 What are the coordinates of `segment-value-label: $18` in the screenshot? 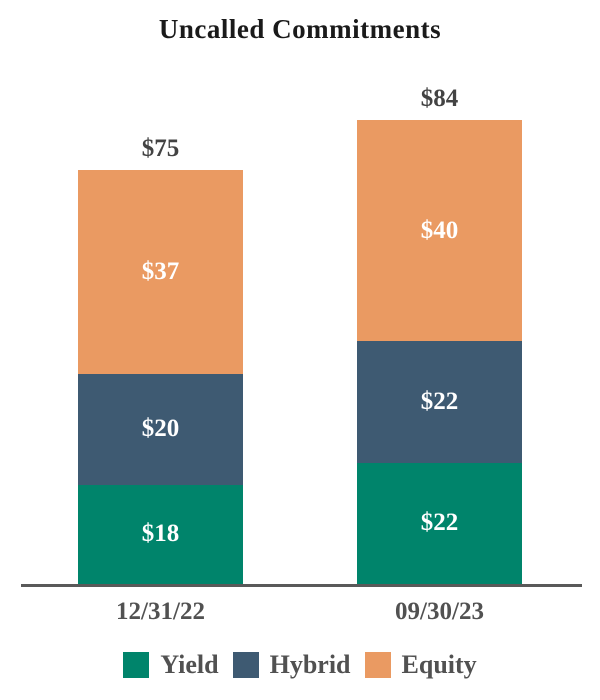 It's located at (160, 534).